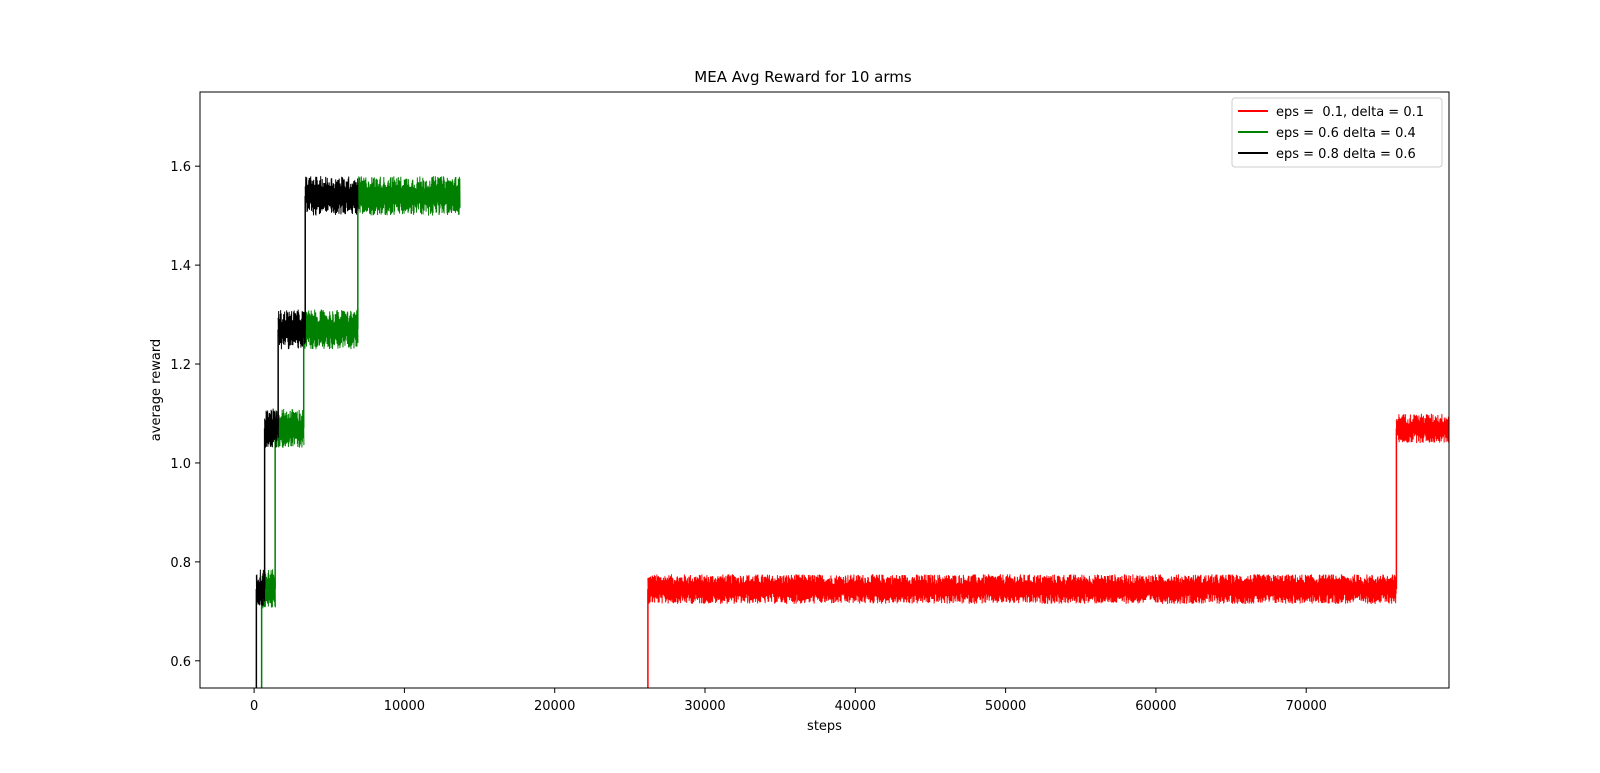 The height and width of the screenshot is (773, 1600). What do you see at coordinates (803, 77) in the screenshot?
I see `chart-title: MEA Avg Reward for 10 arms` at bounding box center [803, 77].